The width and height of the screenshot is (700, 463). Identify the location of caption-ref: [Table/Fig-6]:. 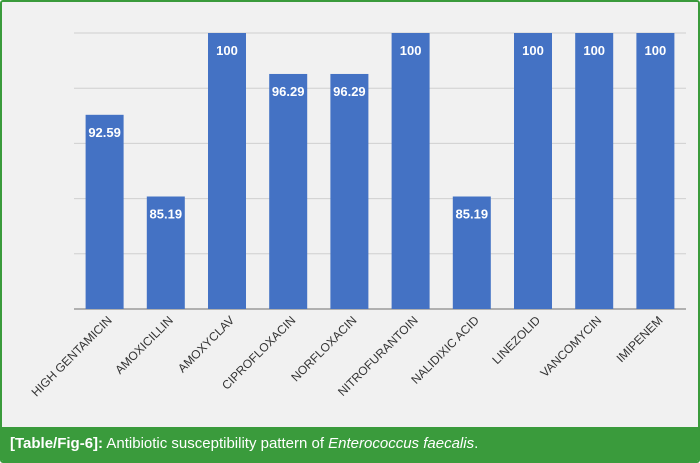
(57, 443).